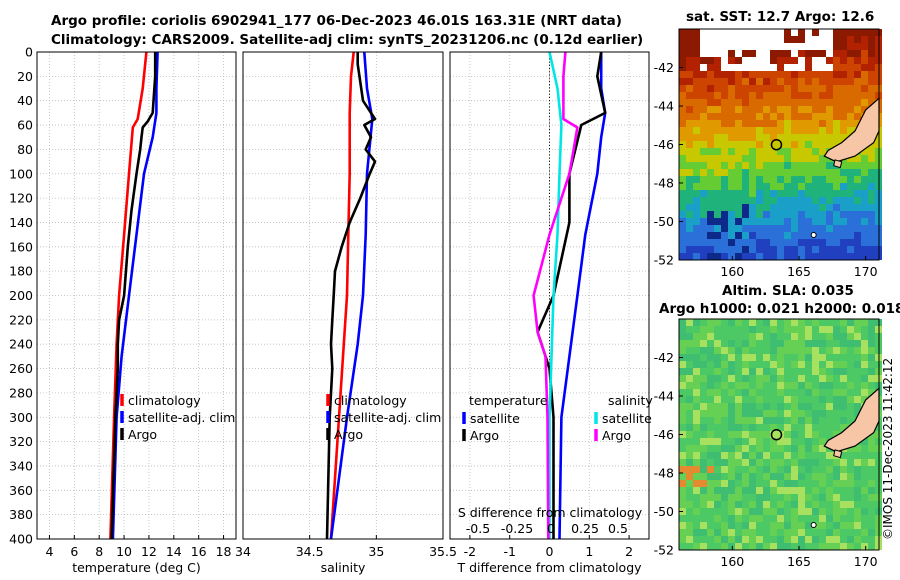  What do you see at coordinates (133, 296) in the screenshot?
I see `temp-series-argo` at bounding box center [133, 296].